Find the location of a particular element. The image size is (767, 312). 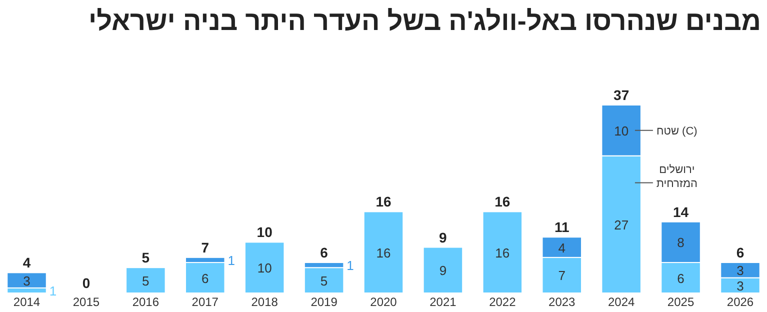

data-label: 7 is located at coordinates (562, 276).